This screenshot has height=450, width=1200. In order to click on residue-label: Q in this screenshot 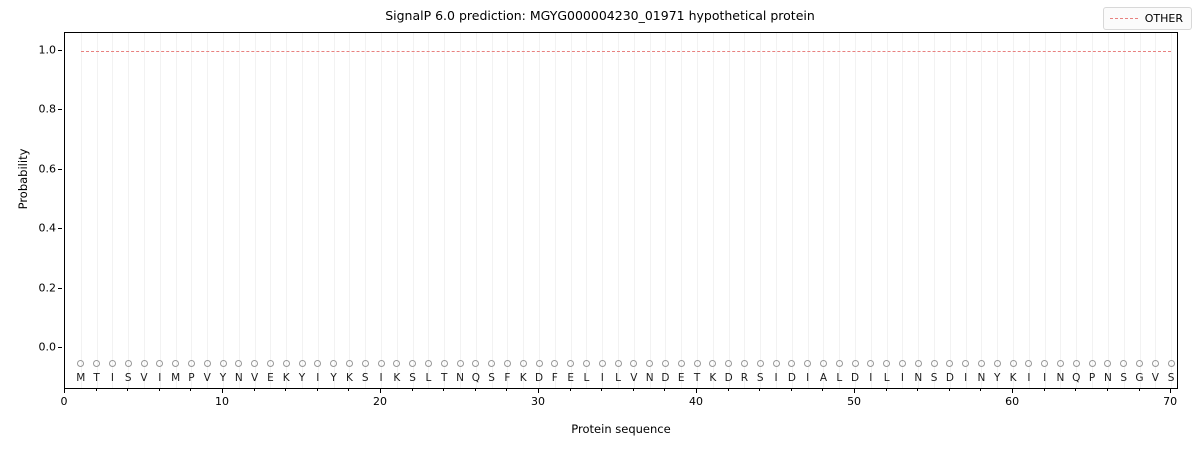, I will do `click(1076, 378)`.